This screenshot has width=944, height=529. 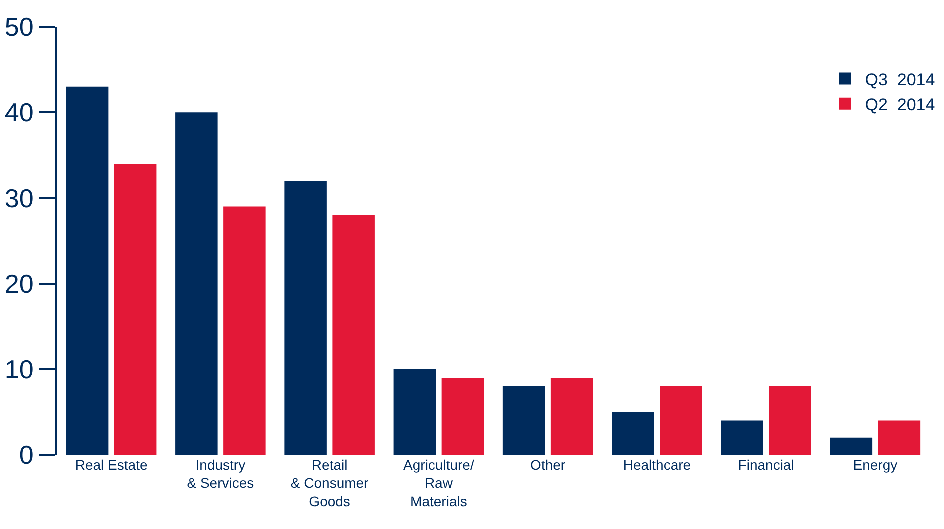 I want to click on x-tick-label: Retail & Consumer Goods, so click(x=330, y=483).